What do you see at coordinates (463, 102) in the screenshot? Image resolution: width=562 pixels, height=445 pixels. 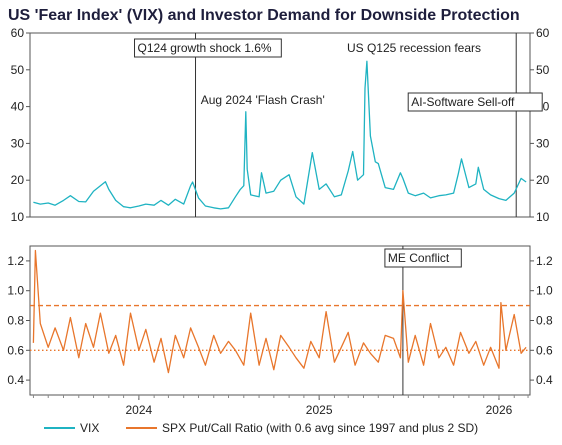 I see `annotation-label: AI-Software Sell-off` at bounding box center [463, 102].